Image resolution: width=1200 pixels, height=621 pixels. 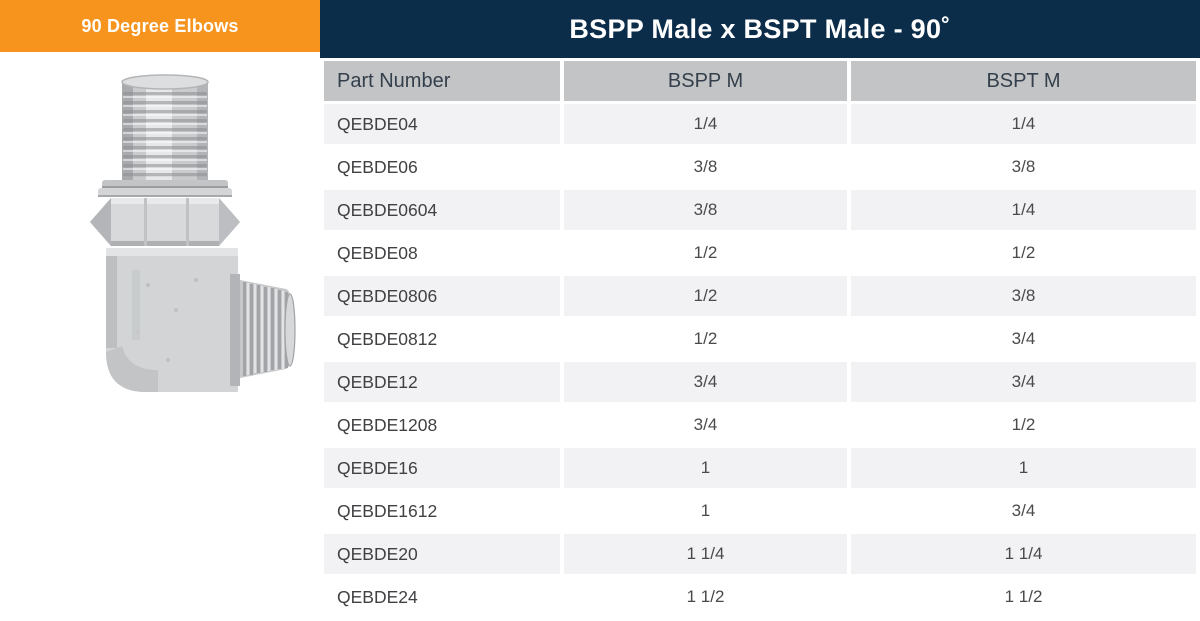 I want to click on table-row: QEBDE06 3/8 3/8, so click(x=760, y=167).